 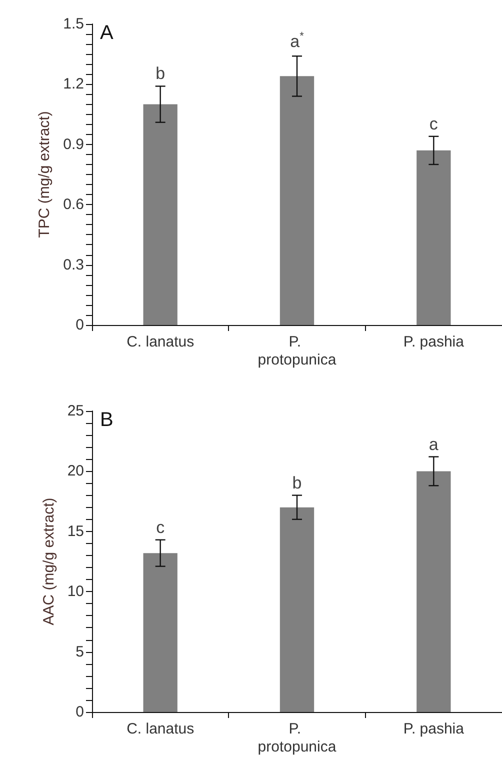 I want to click on y-tick-label: 10, so click(x=75, y=591).